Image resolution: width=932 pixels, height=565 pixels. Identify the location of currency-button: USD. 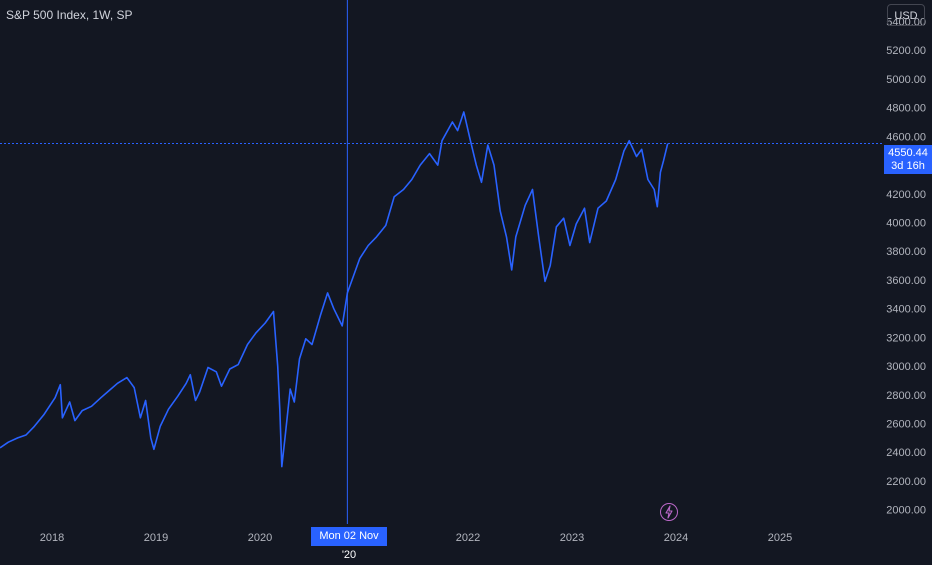
(906, 15).